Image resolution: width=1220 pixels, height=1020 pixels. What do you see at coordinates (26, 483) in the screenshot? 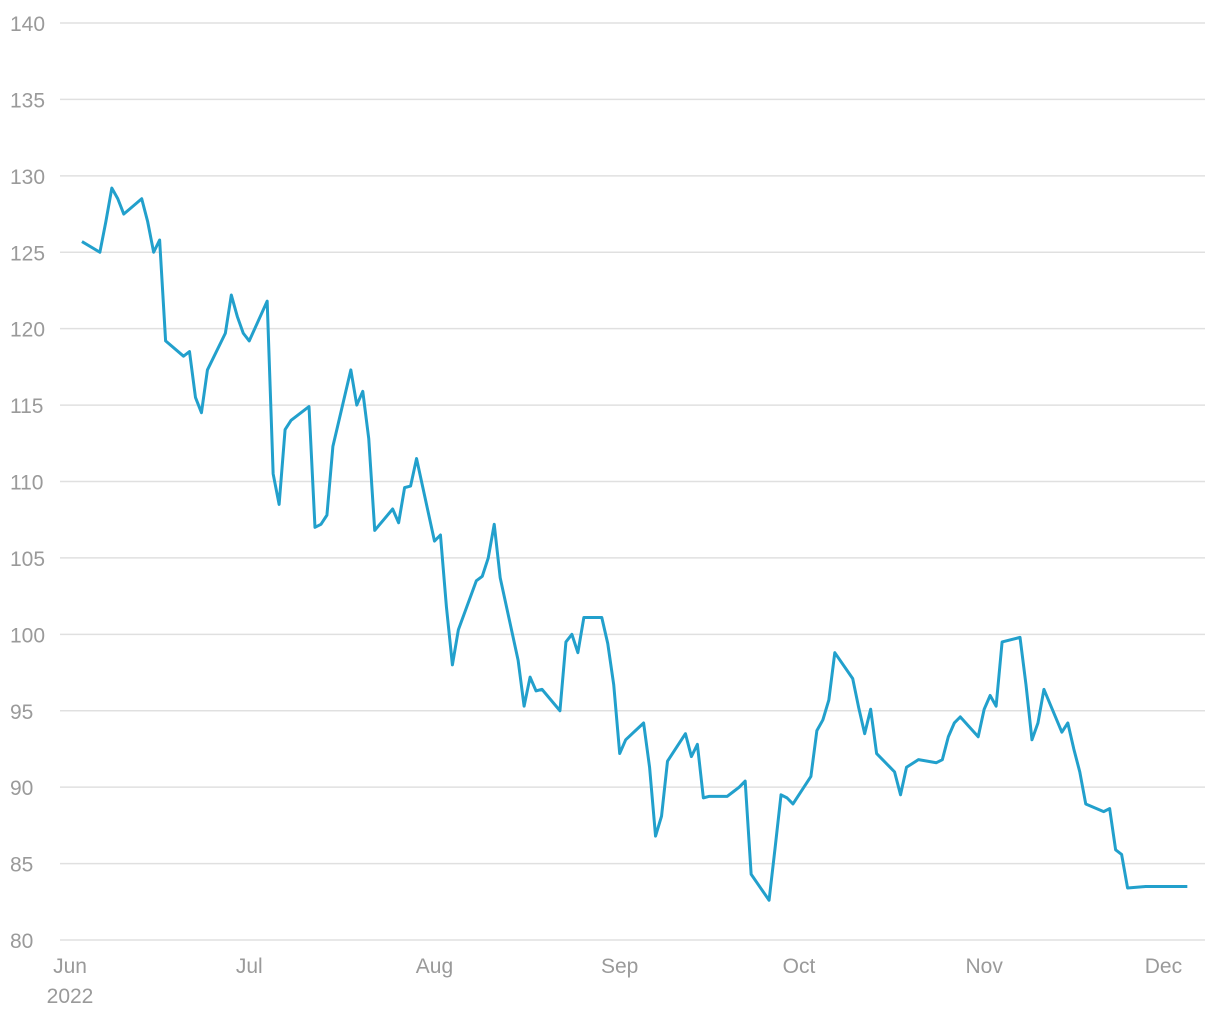
I see `y-tick-label: 110` at bounding box center [26, 483].